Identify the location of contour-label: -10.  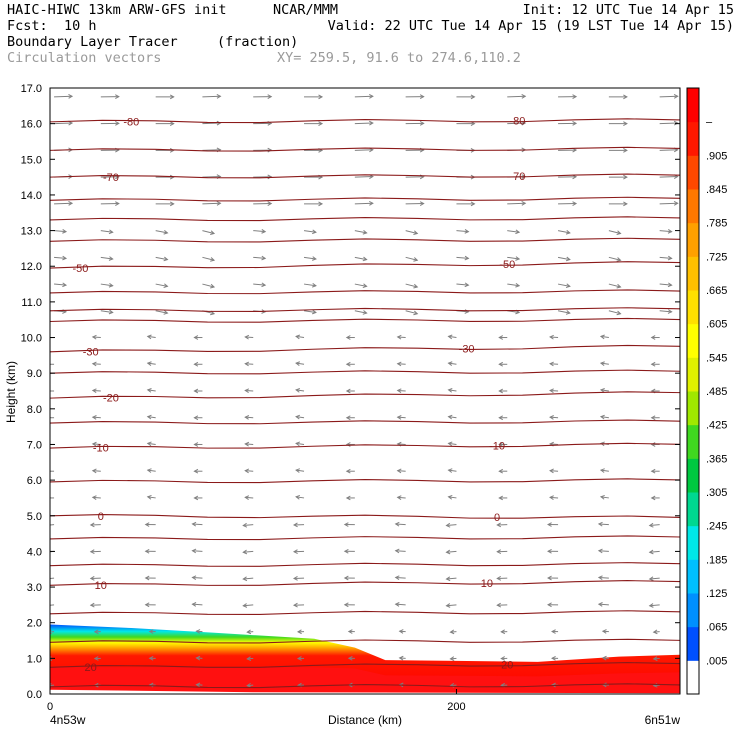
(101, 449).